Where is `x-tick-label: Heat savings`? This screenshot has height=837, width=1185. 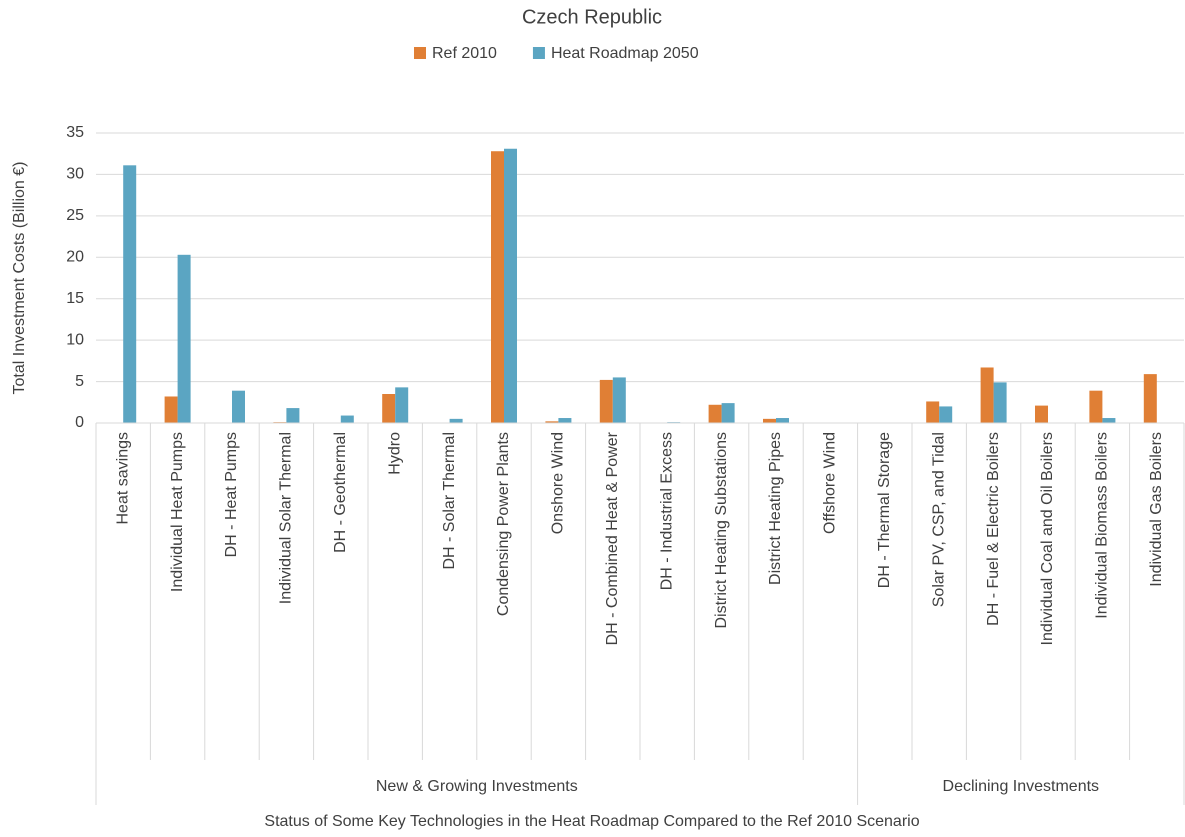
x-tick-label: Heat savings is located at coordinates (122, 478).